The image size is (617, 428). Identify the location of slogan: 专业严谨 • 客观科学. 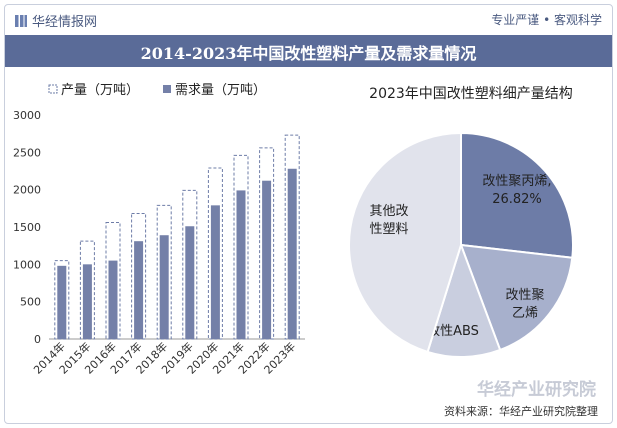
(546, 20).